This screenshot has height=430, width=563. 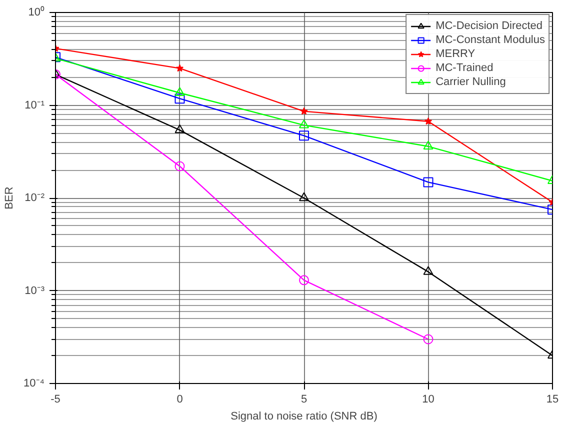 I want to click on y-axis-title: BER, so click(x=10, y=198).